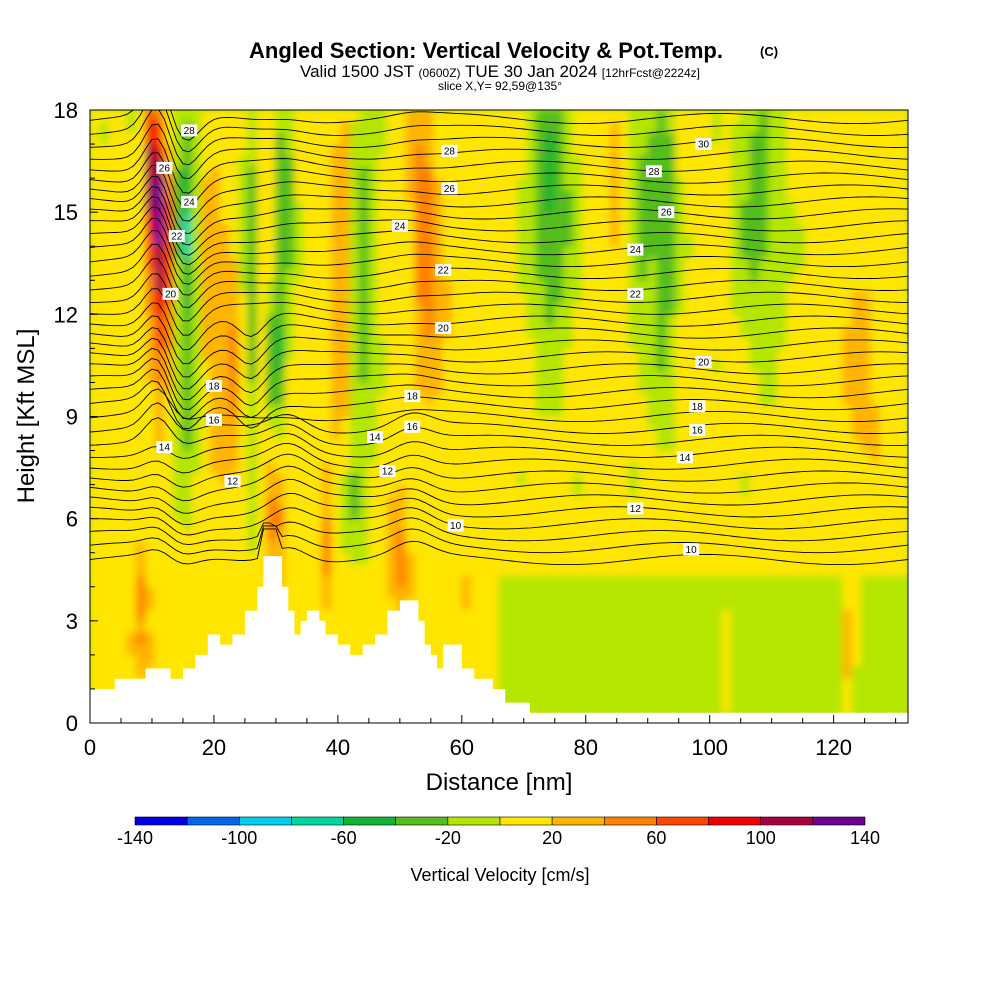 Image resolution: width=1000 pixels, height=1000 pixels. I want to click on x-tick-label: 60, so click(462, 747).